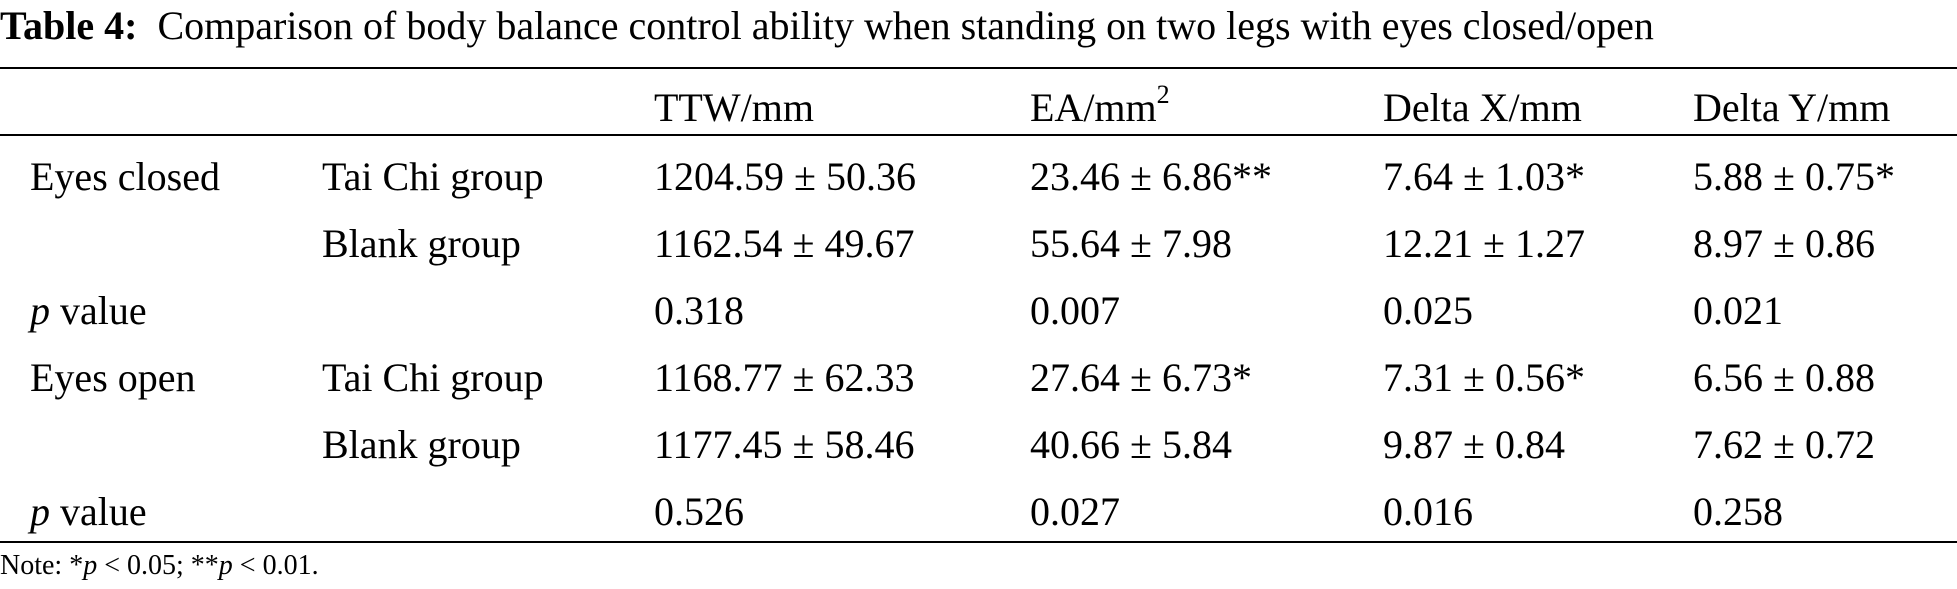 This screenshot has width=1957, height=589. Describe the element at coordinates (699, 511) in the screenshot. I see `cell-ttw: 0.526` at that location.